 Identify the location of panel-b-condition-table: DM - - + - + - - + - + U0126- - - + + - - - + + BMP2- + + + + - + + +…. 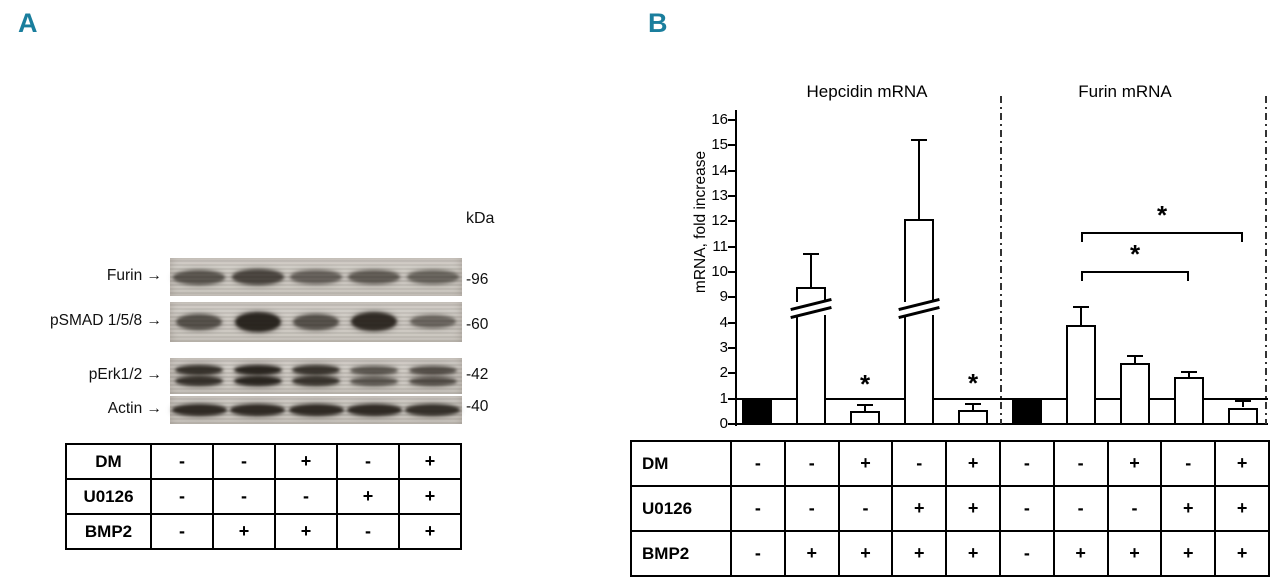
(950, 508).